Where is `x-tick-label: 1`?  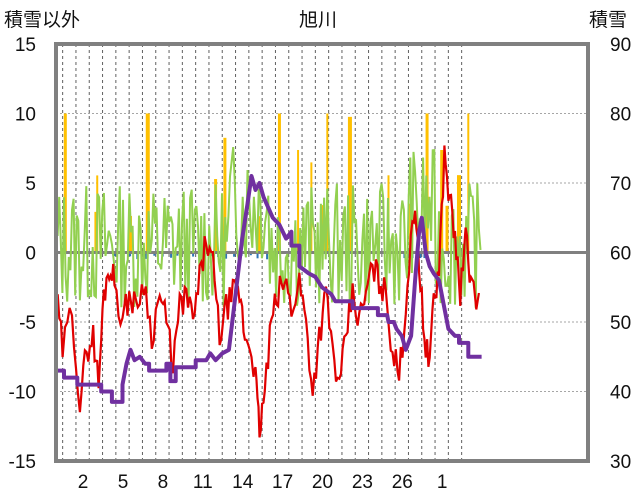
x-tick-label: 1 is located at coordinates (442, 482).